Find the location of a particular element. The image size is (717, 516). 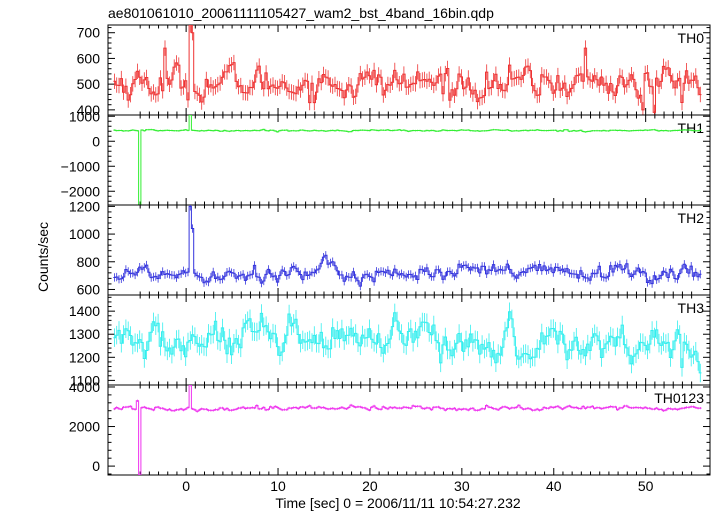

y-tick-label: 400 is located at coordinates (89, 110).